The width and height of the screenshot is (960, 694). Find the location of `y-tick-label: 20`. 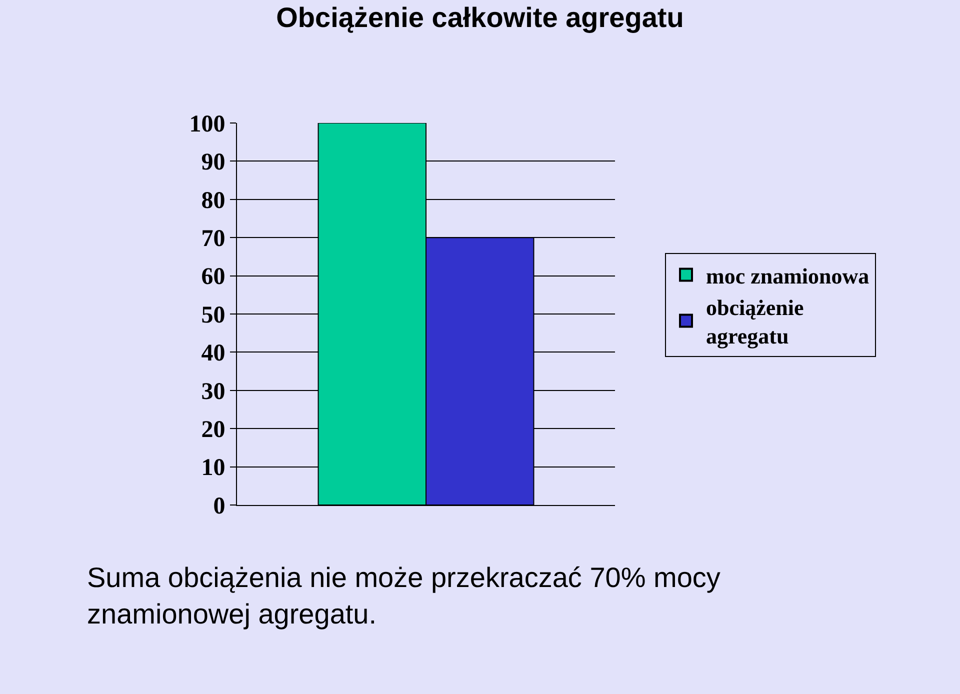

y-tick-label: 20 is located at coordinates (213, 430).